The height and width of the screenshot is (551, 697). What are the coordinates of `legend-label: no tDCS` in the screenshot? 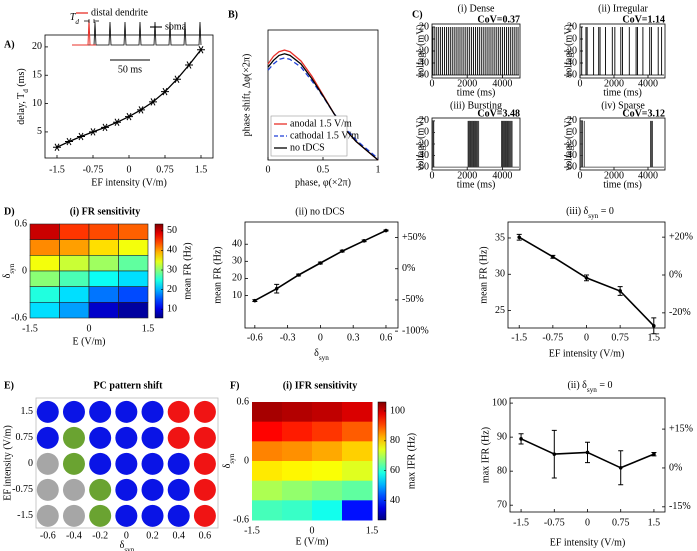 It's located at (307, 147).